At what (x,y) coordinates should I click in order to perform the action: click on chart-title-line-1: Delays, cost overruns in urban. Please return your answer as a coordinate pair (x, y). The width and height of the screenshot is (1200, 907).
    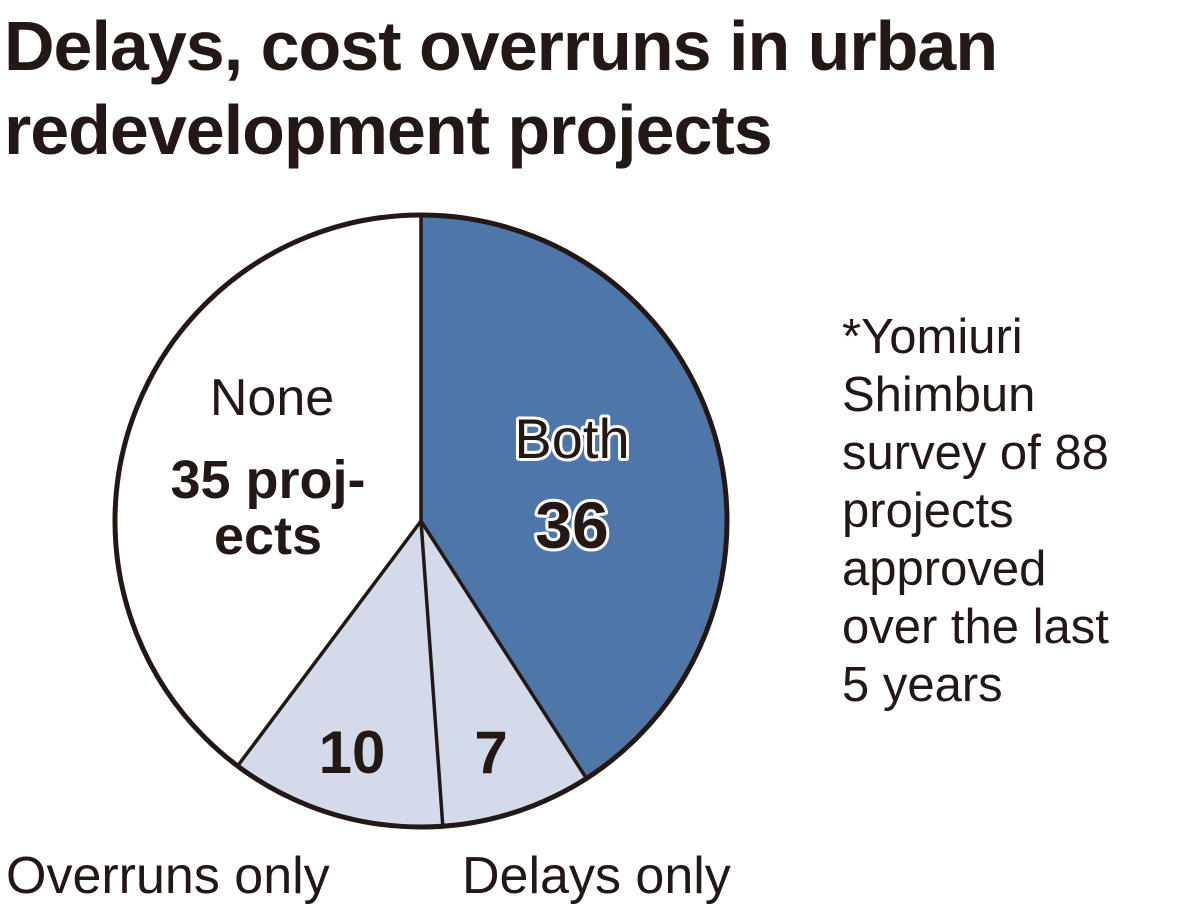
    Looking at the image, I should click on (501, 46).